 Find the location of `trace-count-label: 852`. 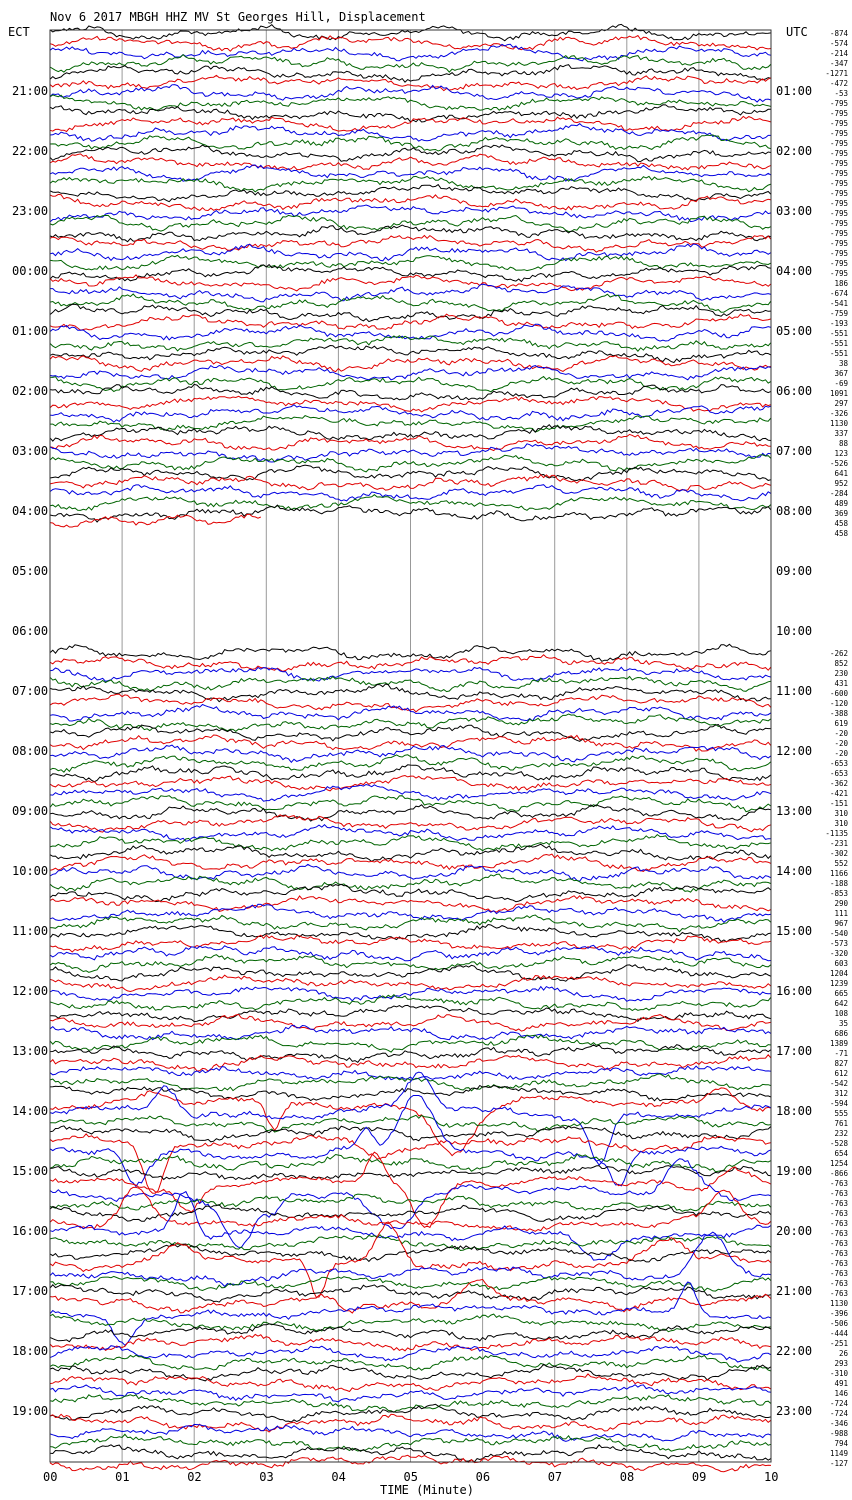

trace-count-label: 852 is located at coordinates (841, 663).